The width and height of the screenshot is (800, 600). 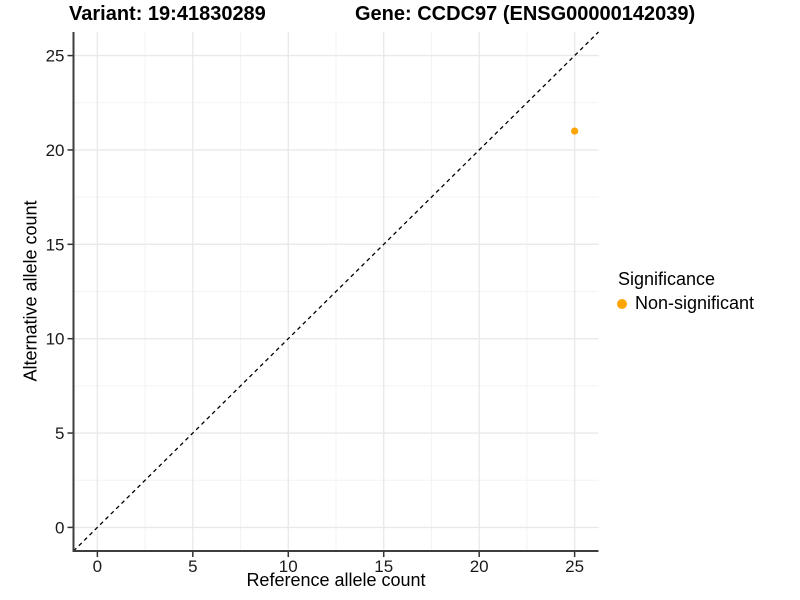 I want to click on x-tick-label: 20, so click(x=479, y=566).